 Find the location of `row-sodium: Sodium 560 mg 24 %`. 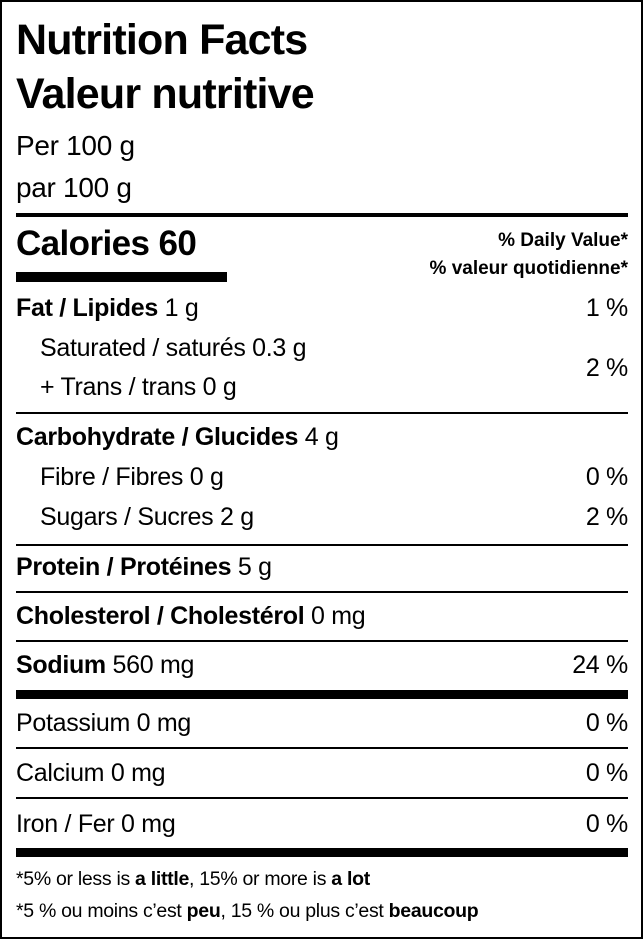

row-sodium: Sodium 560 mg 24 % is located at coordinates (322, 665).